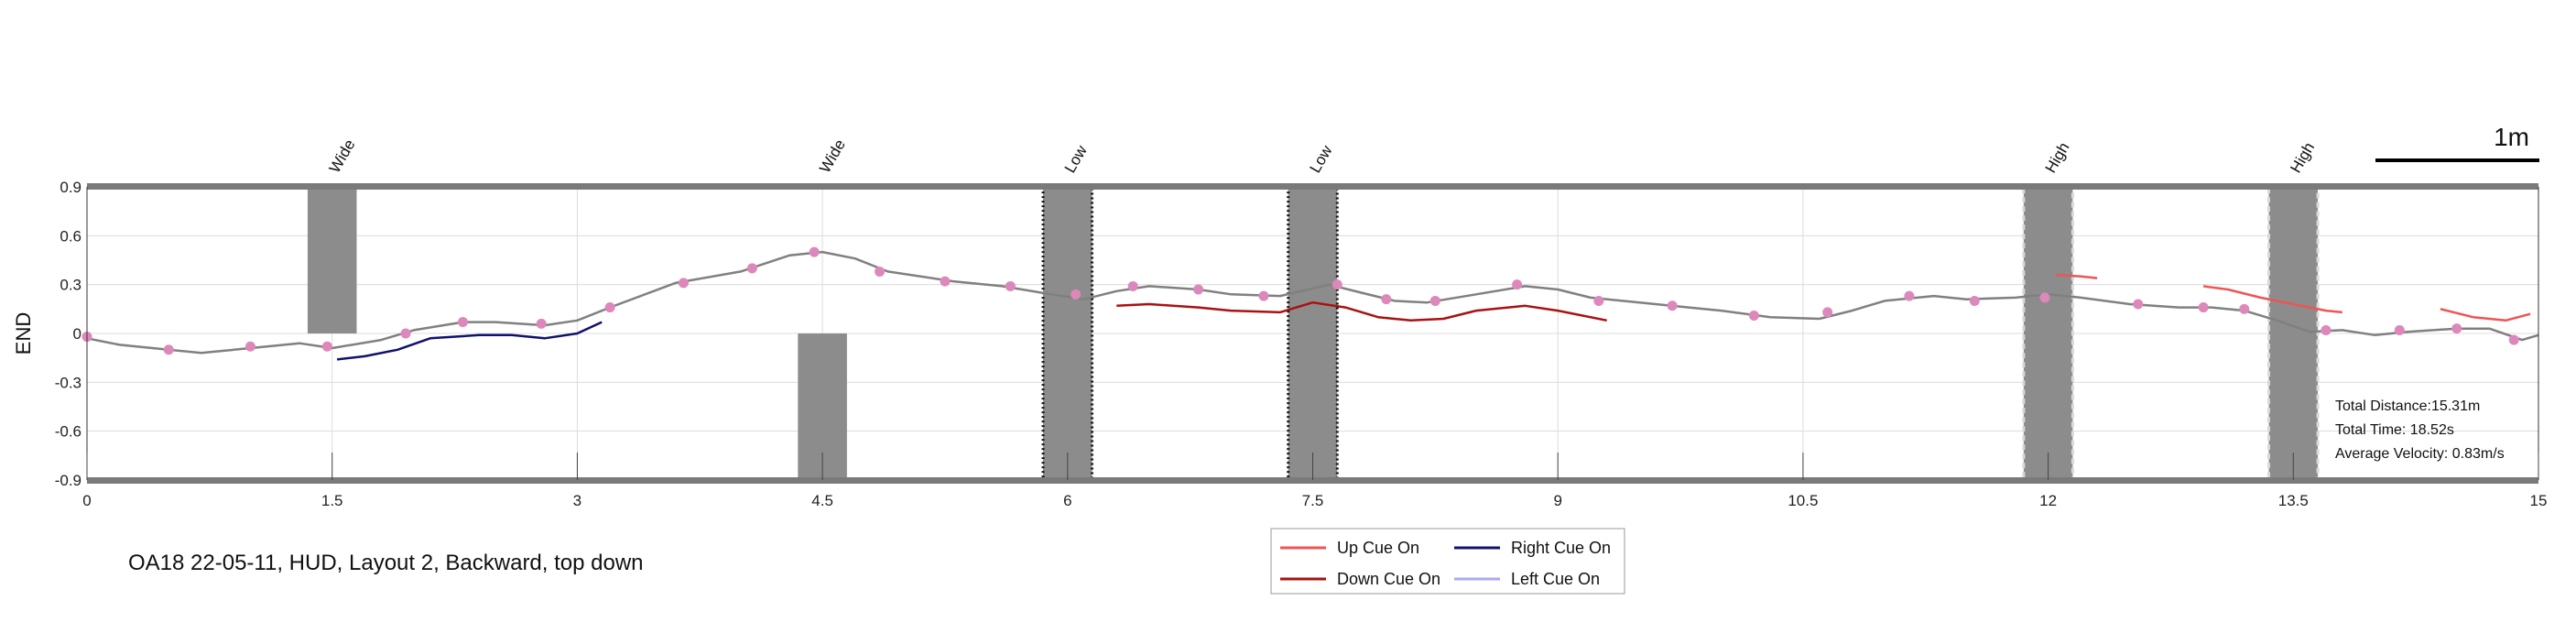 Image resolution: width=2576 pixels, height=644 pixels. Describe the element at coordinates (2457, 142) in the screenshot. I see `scale-bar: 1m` at that location.